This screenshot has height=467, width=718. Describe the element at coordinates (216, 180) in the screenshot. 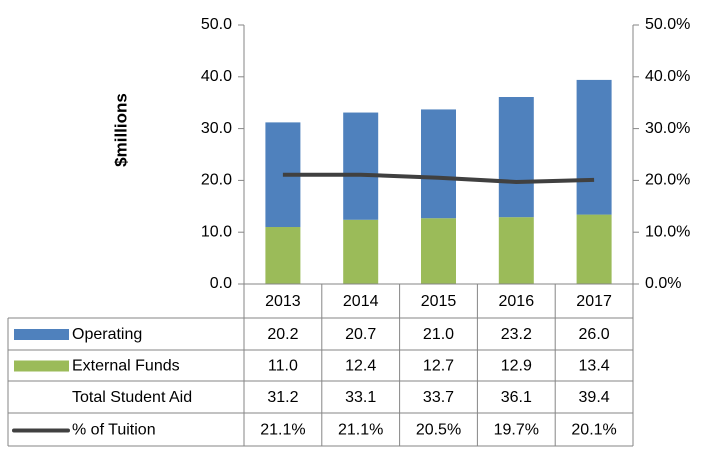

I see `y-tick-label: 20.0` at that location.